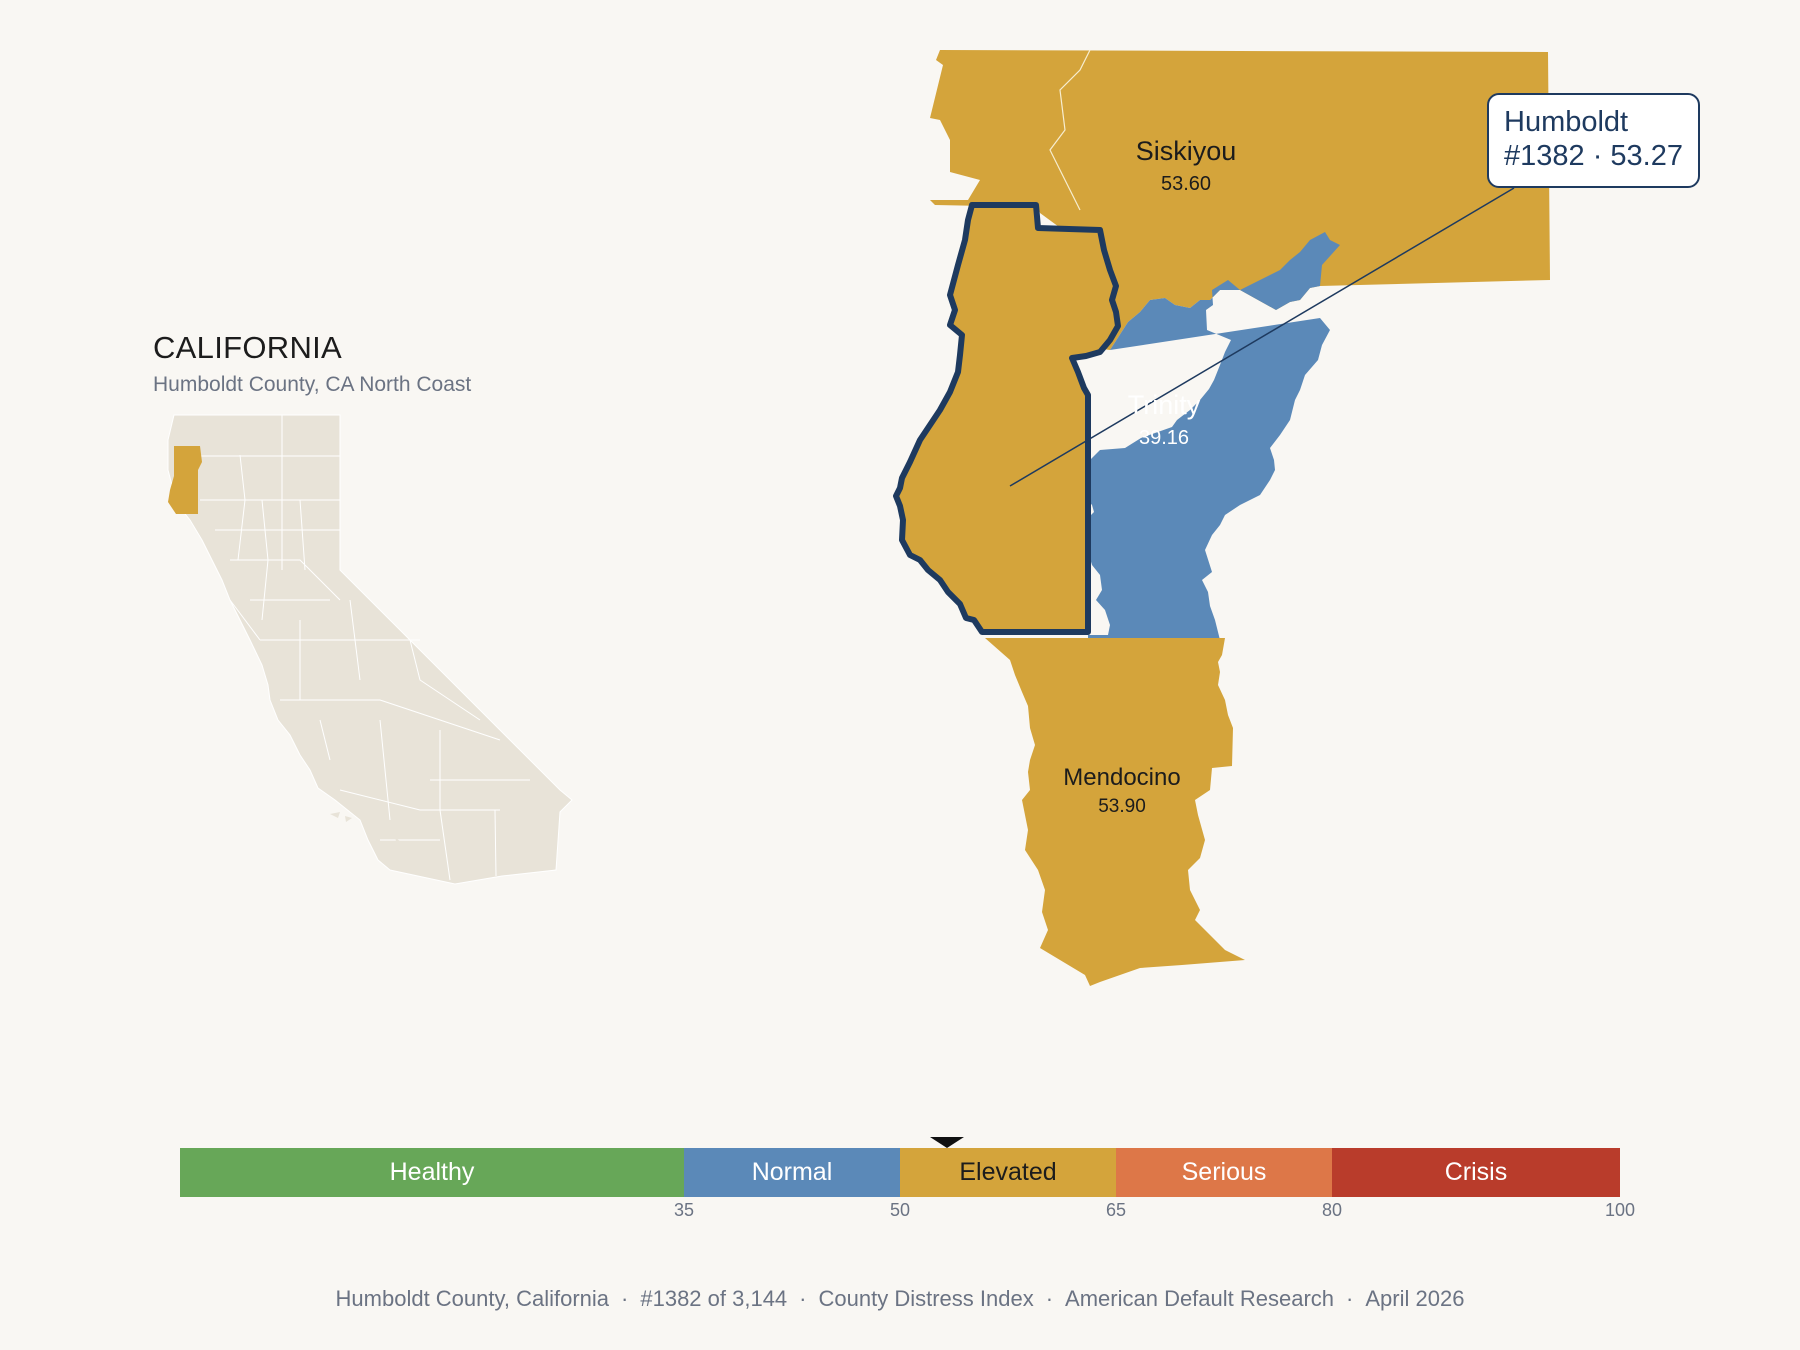 This screenshot has width=1800, height=1350. I want to click on state-subtitle: Humboldt County, CA North Coast, so click(312, 384).